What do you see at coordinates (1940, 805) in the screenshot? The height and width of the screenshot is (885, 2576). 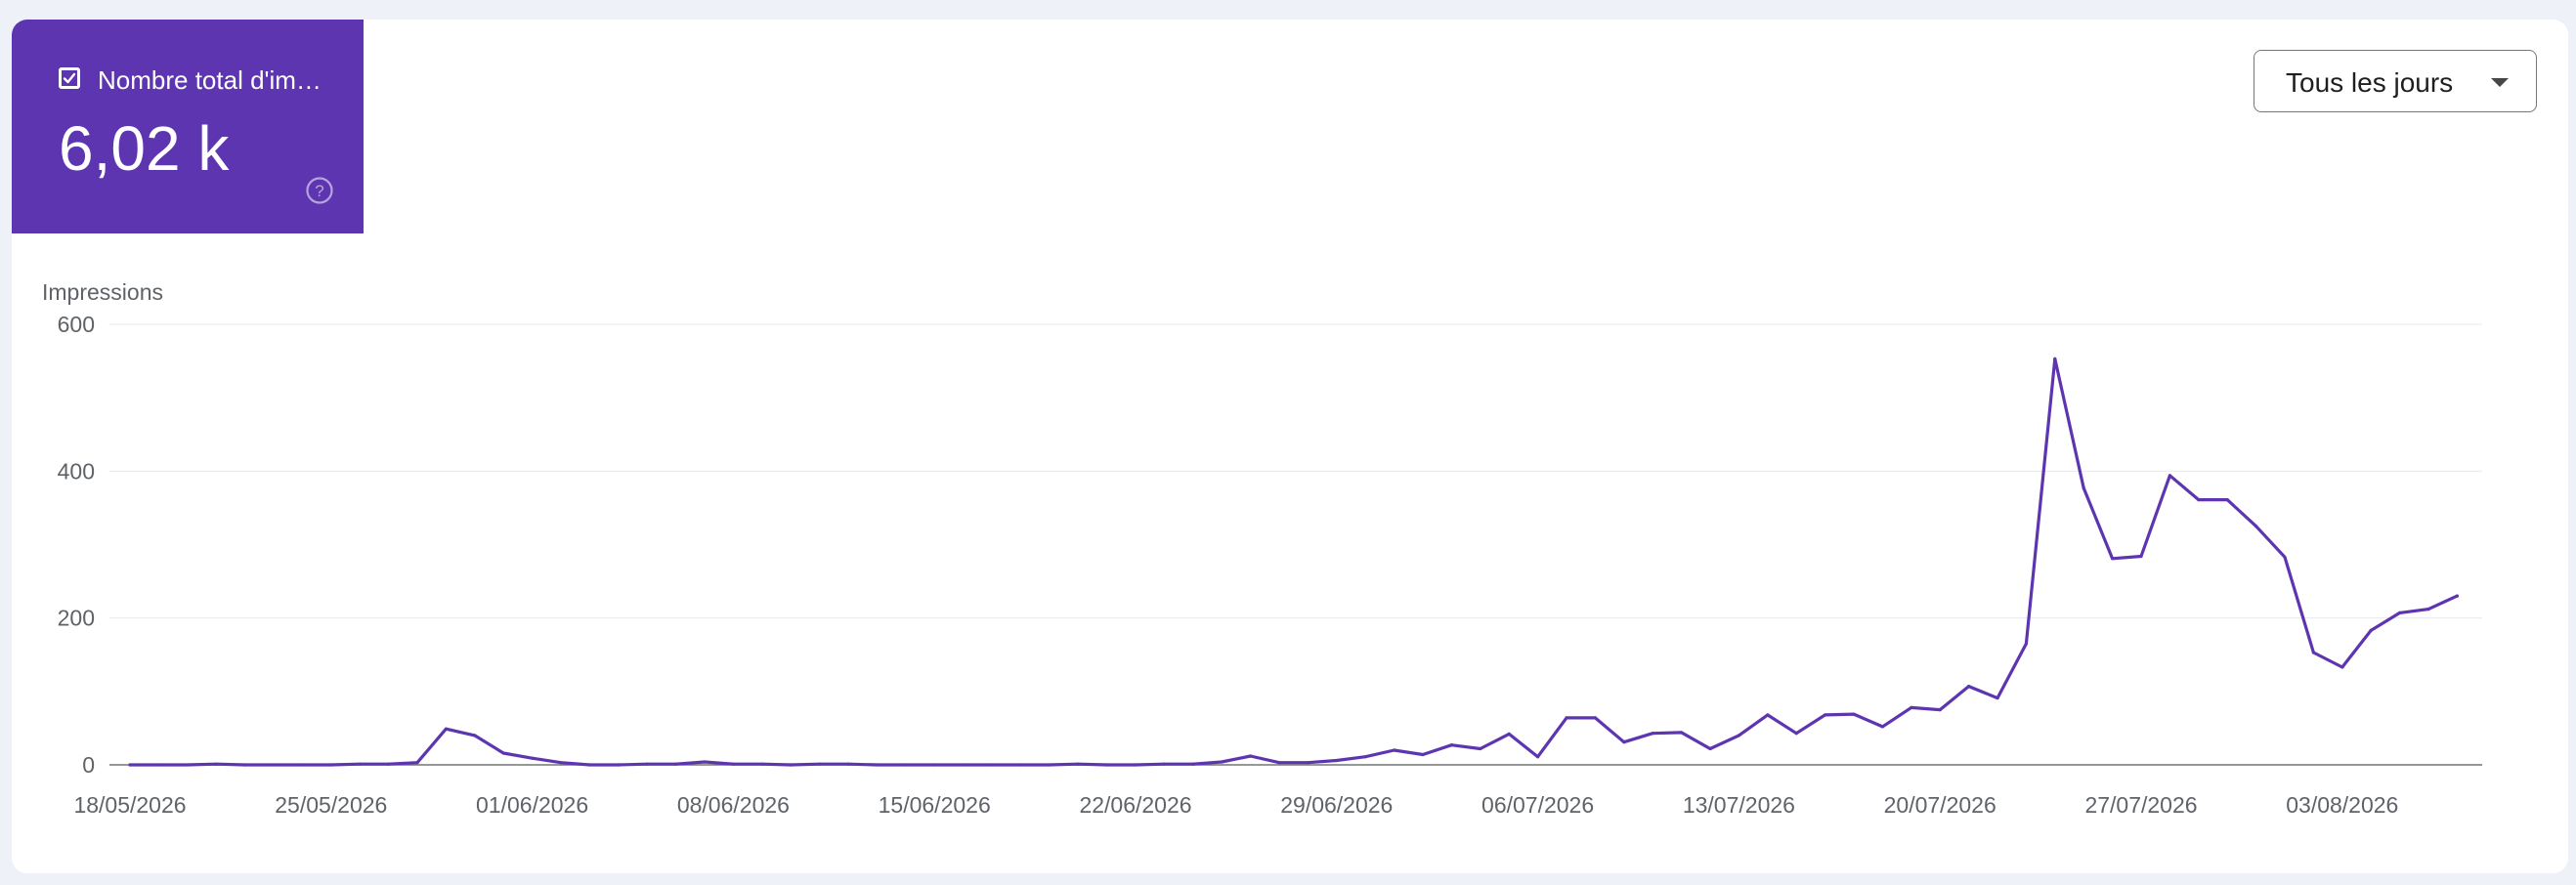 I see `x-tick-label: 20/07/2026` at bounding box center [1940, 805].